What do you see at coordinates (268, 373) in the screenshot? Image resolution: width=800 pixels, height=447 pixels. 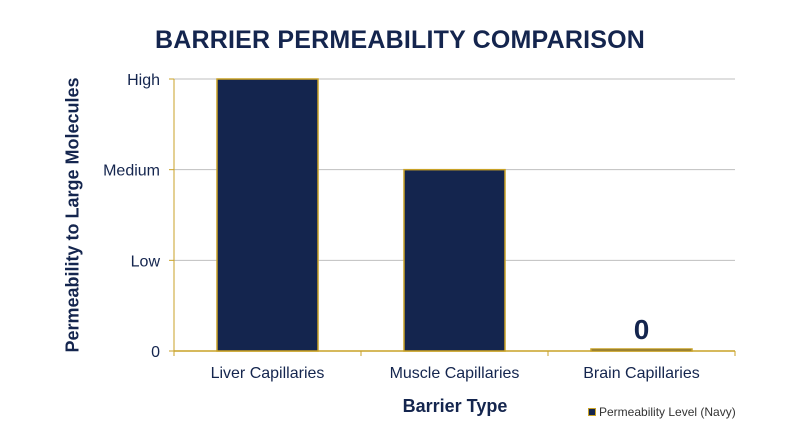 I see `x-tick-label: Liver Capillaries` at bounding box center [268, 373].